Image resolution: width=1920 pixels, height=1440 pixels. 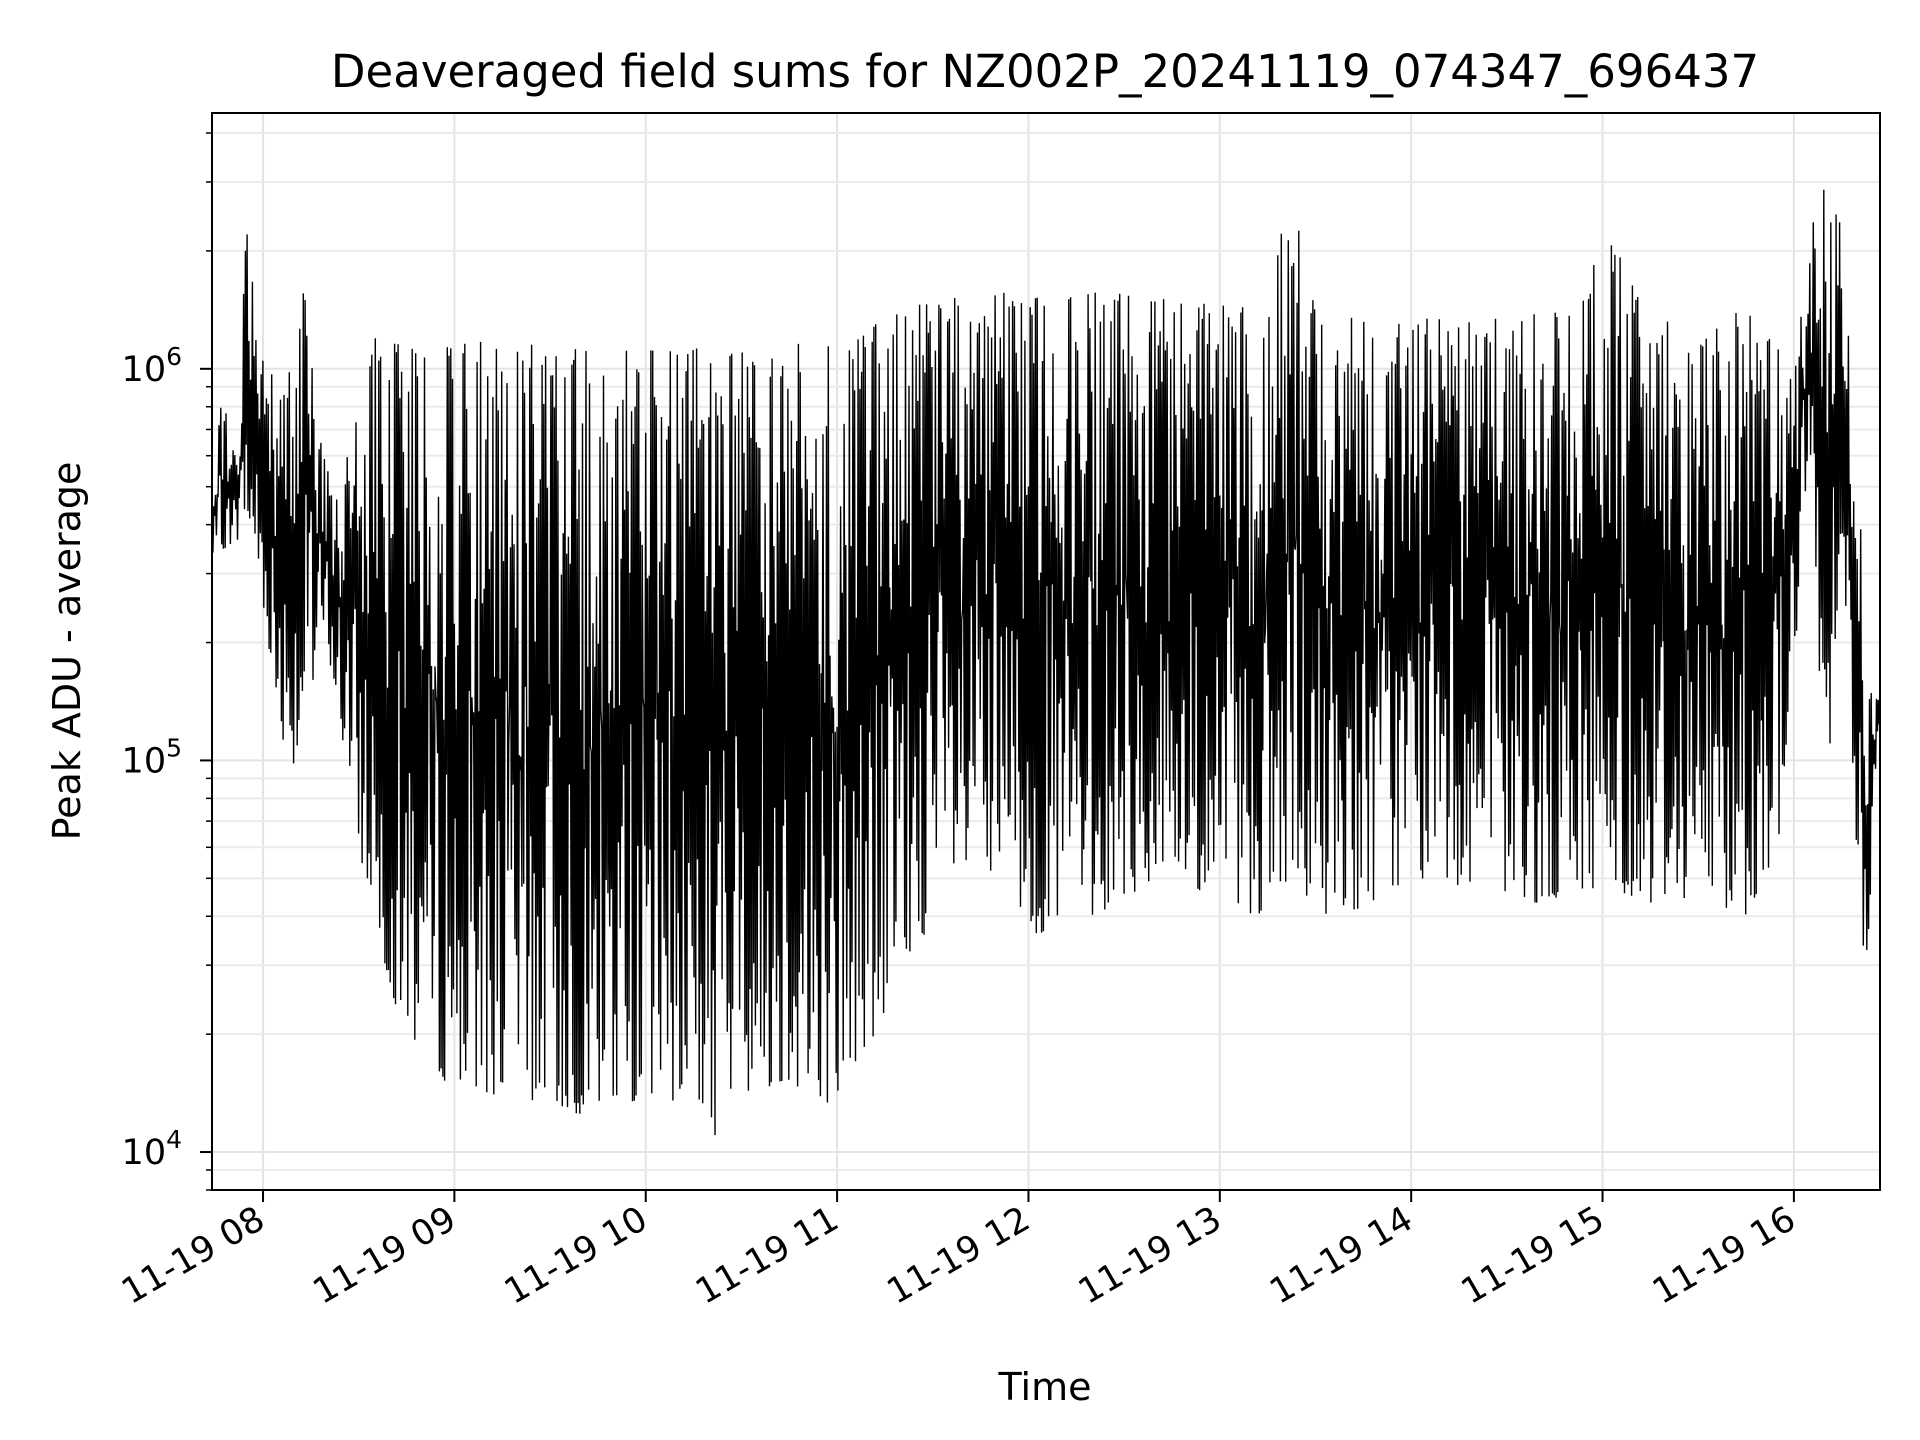 I want to click on y-tick-label: 10⁵, so click(x=152, y=757).